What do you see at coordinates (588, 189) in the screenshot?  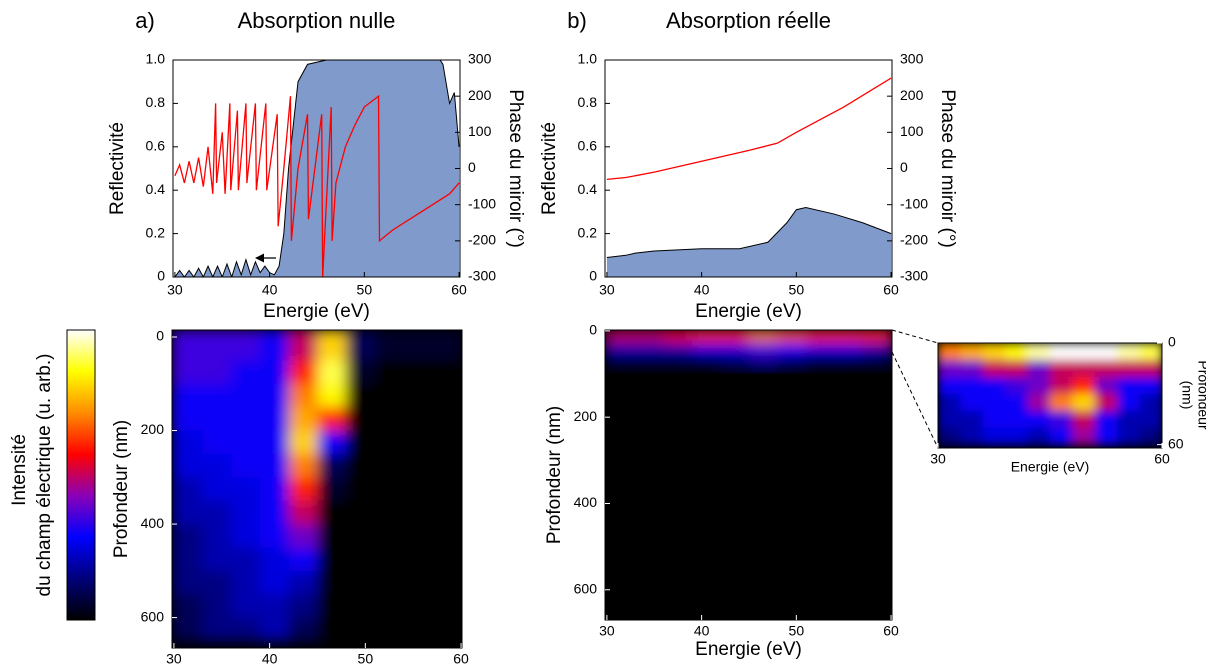 I see `y-tick-label: 0.4` at bounding box center [588, 189].